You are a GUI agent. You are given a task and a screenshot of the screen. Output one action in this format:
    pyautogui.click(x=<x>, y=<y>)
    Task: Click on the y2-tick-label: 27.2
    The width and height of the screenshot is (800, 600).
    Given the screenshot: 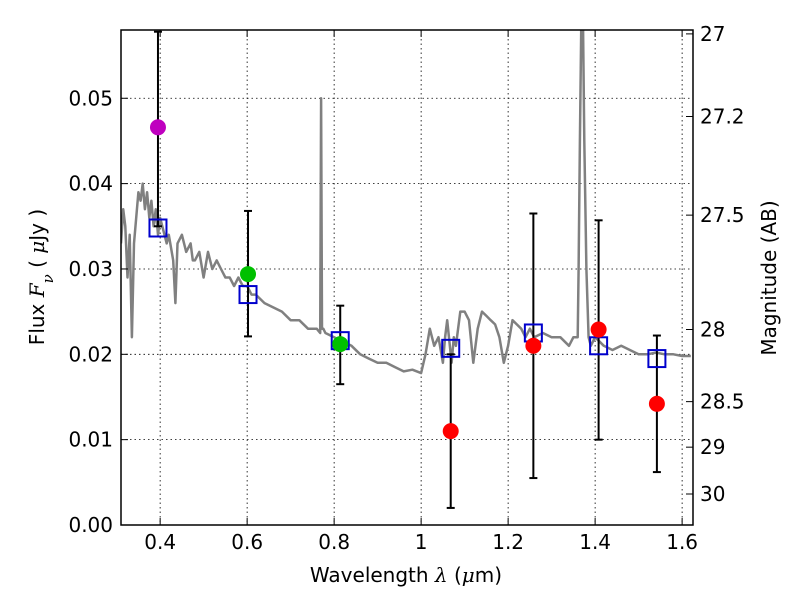 What is the action you would take?
    pyautogui.click(x=722, y=117)
    